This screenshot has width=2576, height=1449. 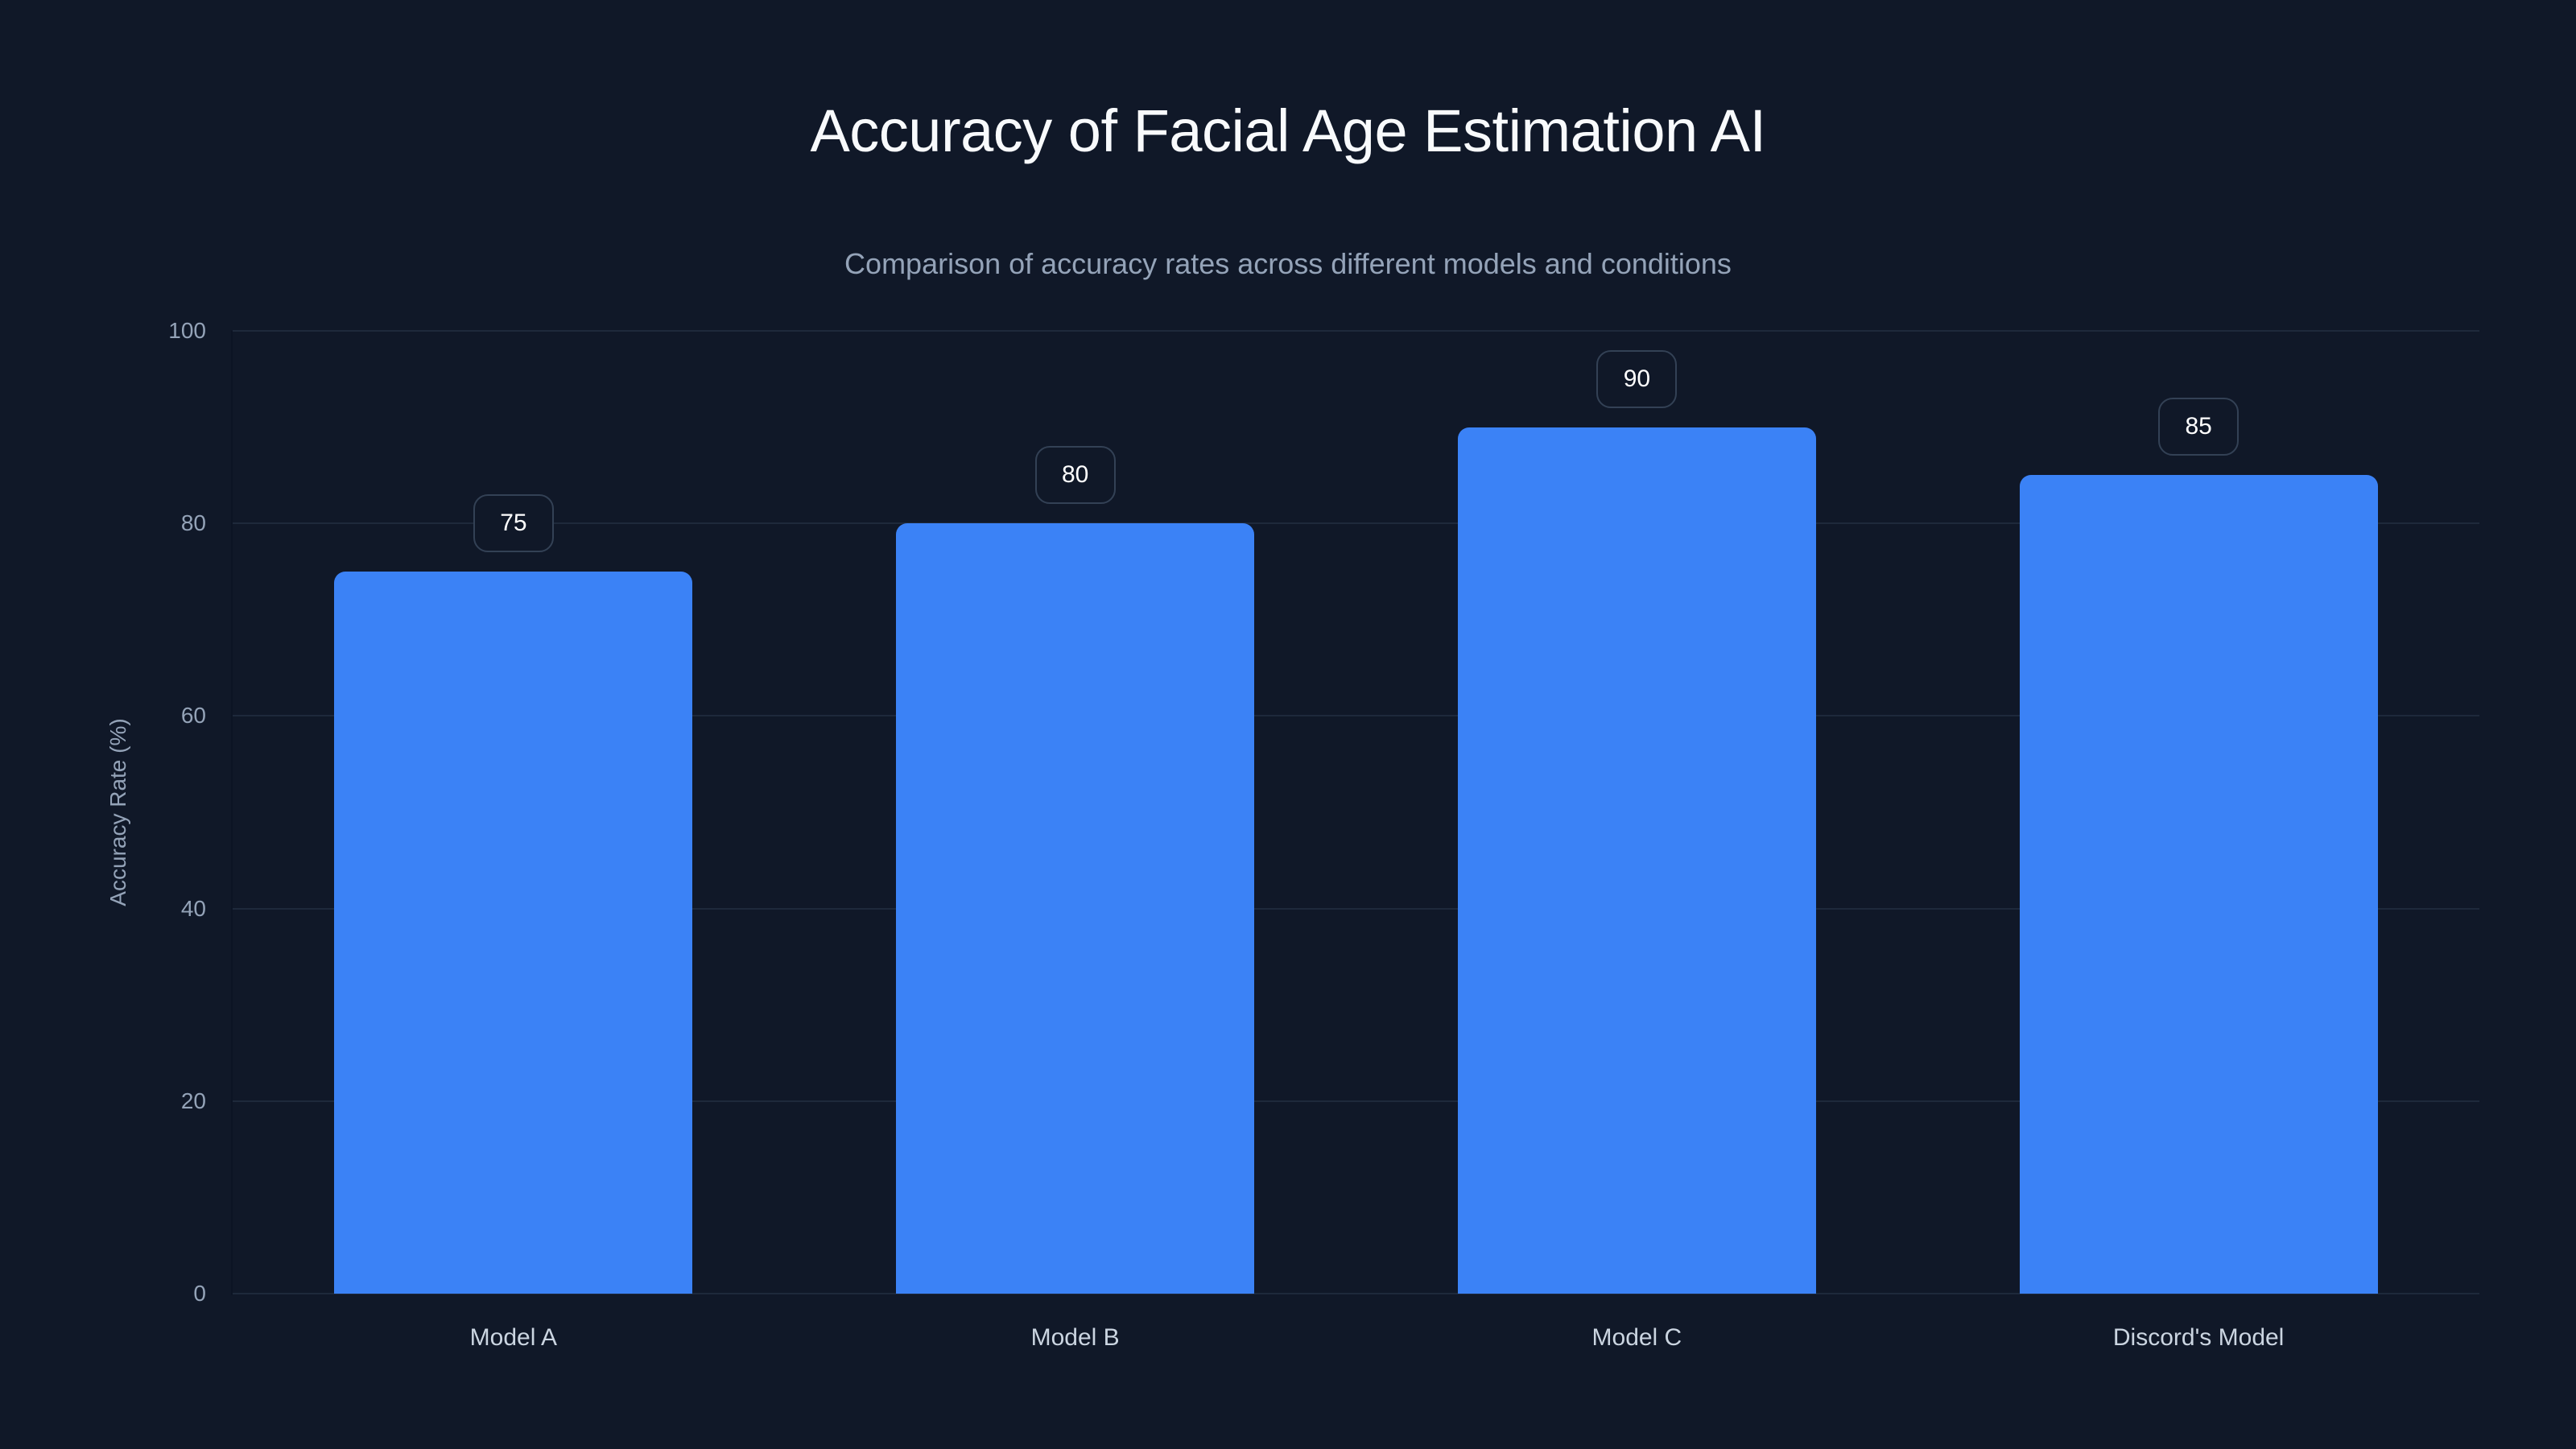 I want to click on value-label: 80, so click(x=1075, y=475).